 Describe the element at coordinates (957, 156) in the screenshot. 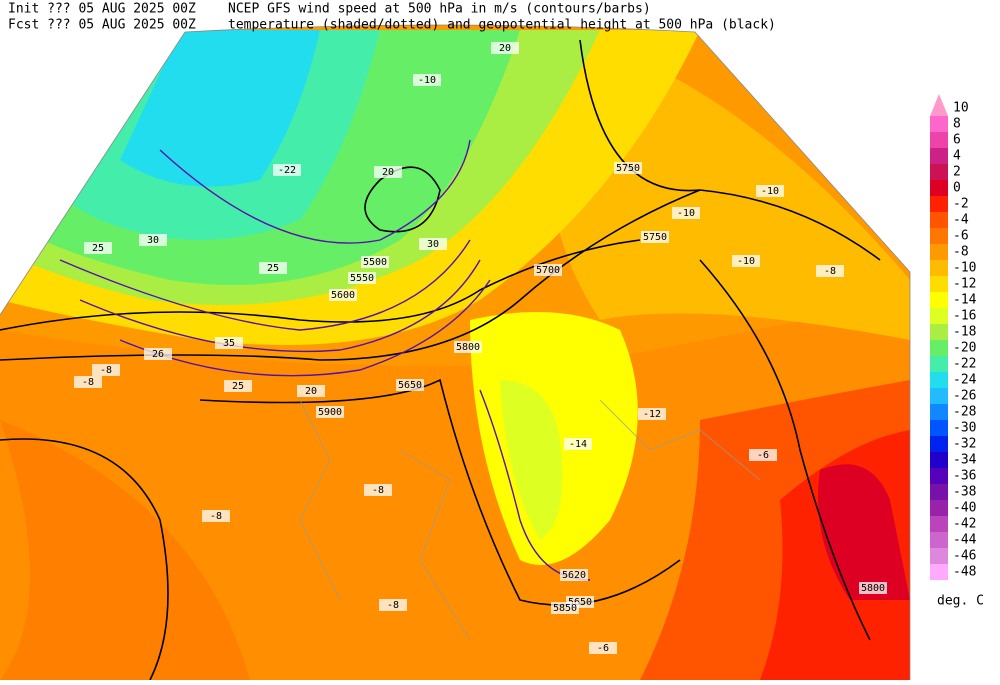

I see `colorbar-label: 4` at that location.